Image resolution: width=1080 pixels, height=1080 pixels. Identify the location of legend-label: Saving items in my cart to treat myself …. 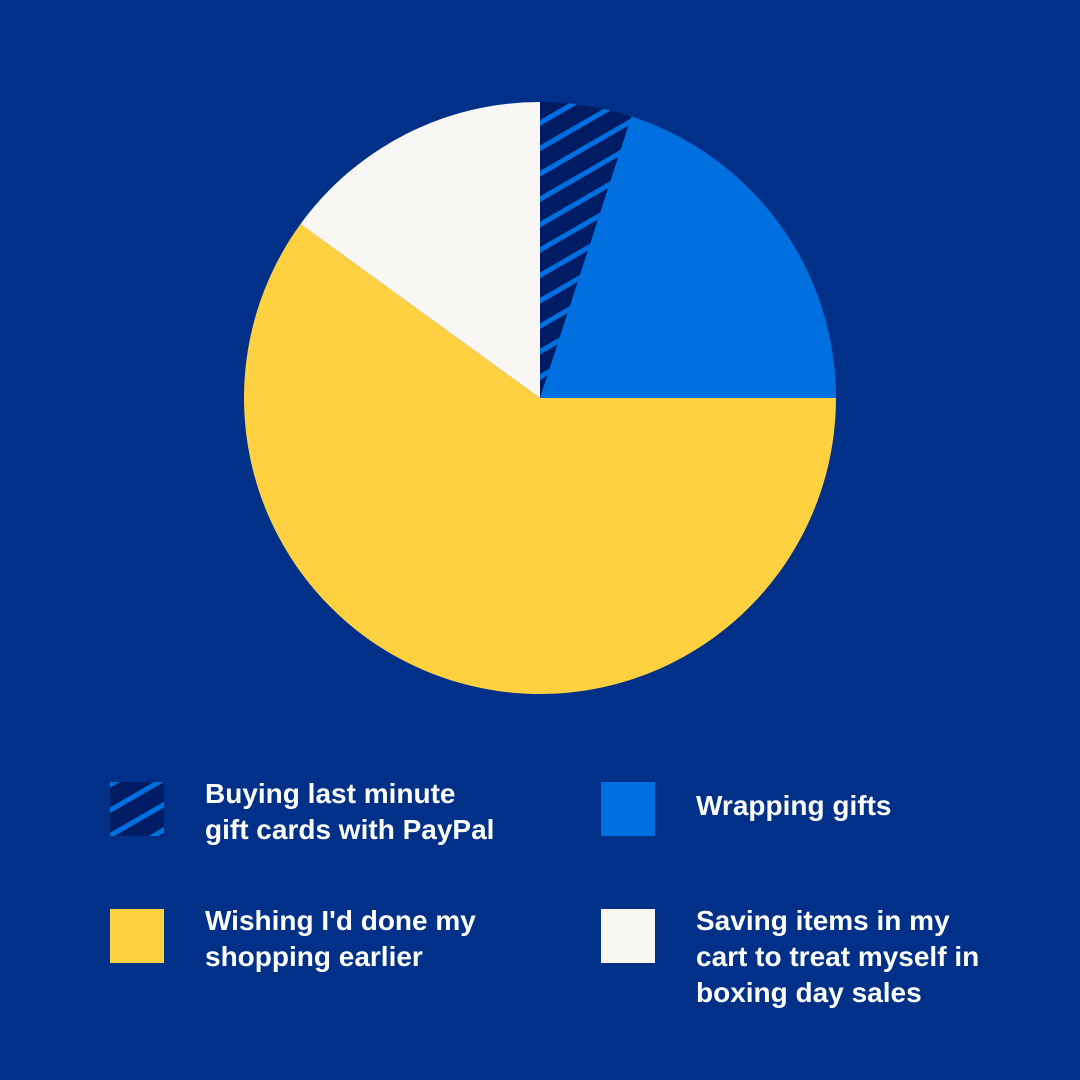
(837, 957).